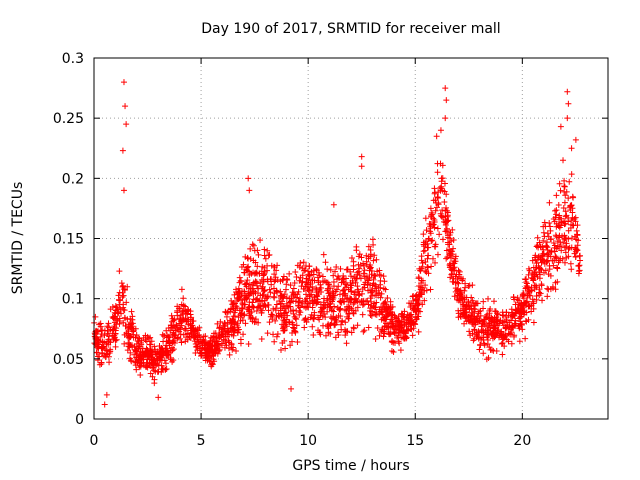 The width and height of the screenshot is (640, 480). Describe the element at coordinates (522, 441) in the screenshot. I see `x-tick-label: 20` at that location.